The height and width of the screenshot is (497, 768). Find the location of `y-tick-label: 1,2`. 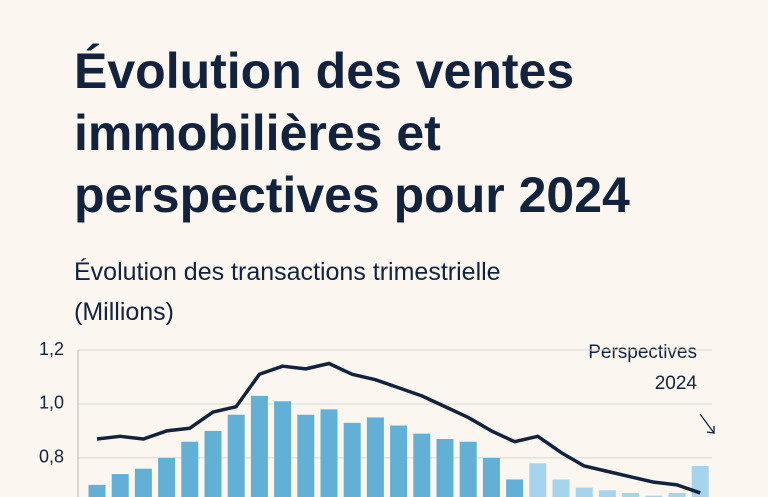

y-tick-label: 1,2 is located at coordinates (51, 349).